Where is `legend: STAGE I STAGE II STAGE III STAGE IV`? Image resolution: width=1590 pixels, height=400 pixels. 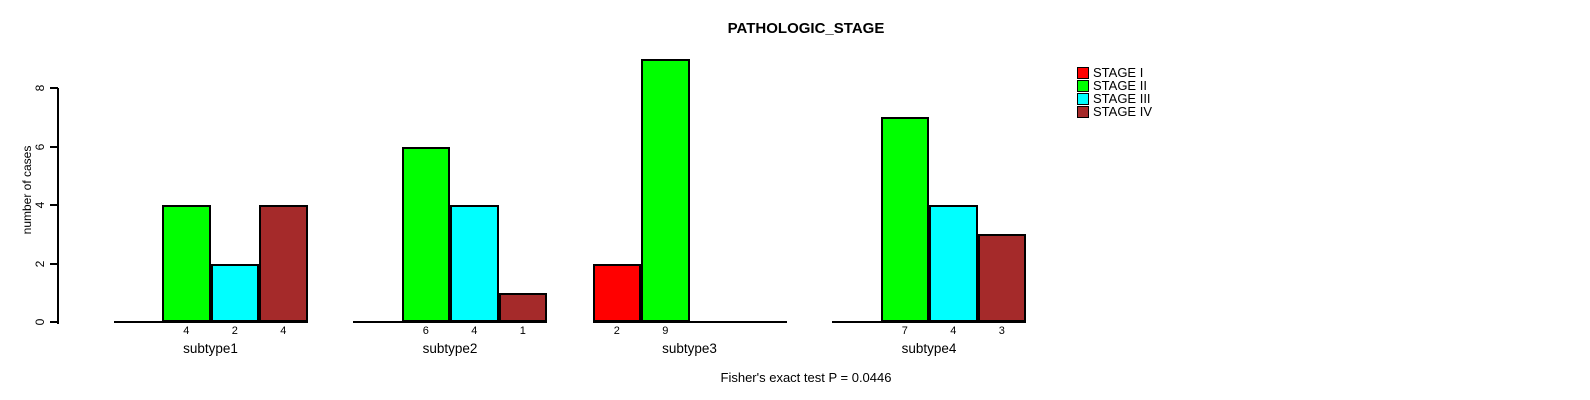 legend: STAGE I STAGE II STAGE III STAGE IV is located at coordinates (1114, 92).